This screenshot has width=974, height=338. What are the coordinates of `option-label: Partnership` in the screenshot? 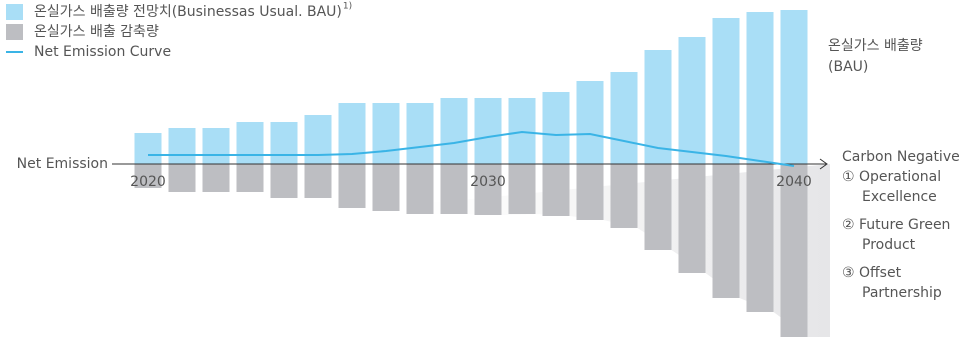 It's located at (902, 293).